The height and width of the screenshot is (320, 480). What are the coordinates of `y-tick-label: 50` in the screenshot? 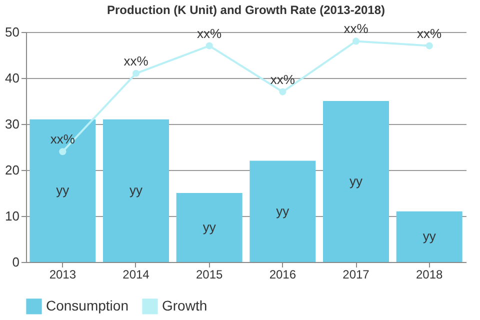 It's located at (12, 32).